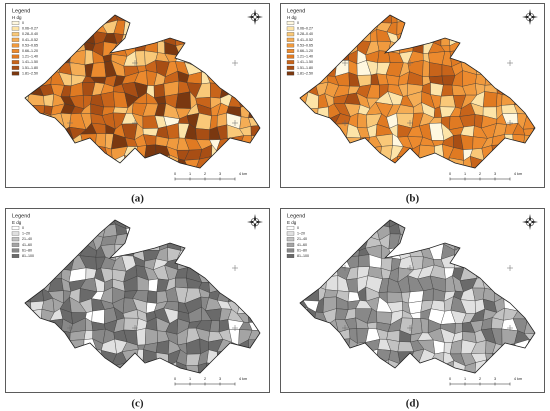 The height and width of the screenshot is (411, 550). I want to click on scale-label: 2, so click(480, 379).